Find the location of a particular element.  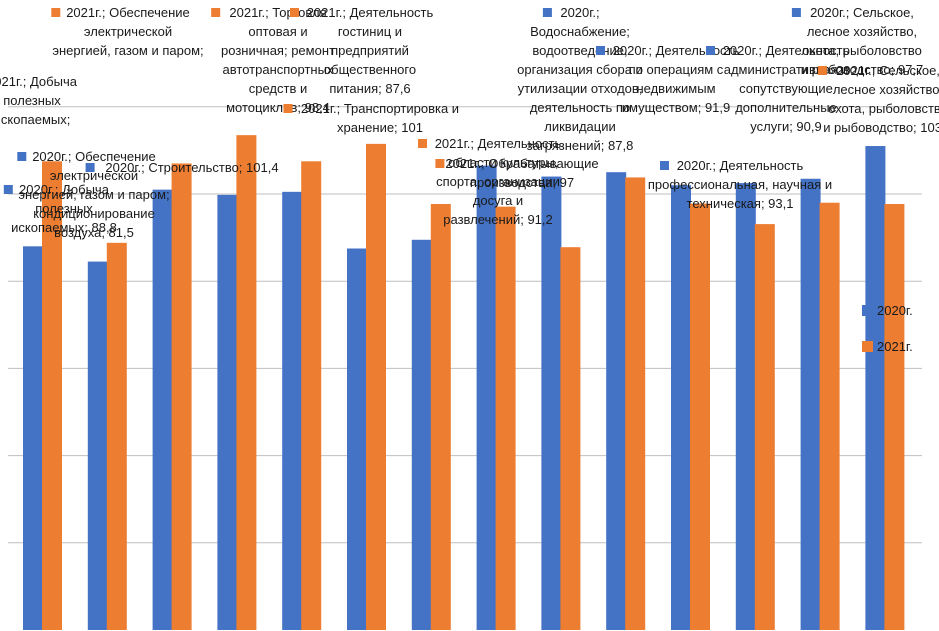

data-label-line: средств и is located at coordinates (278, 88).